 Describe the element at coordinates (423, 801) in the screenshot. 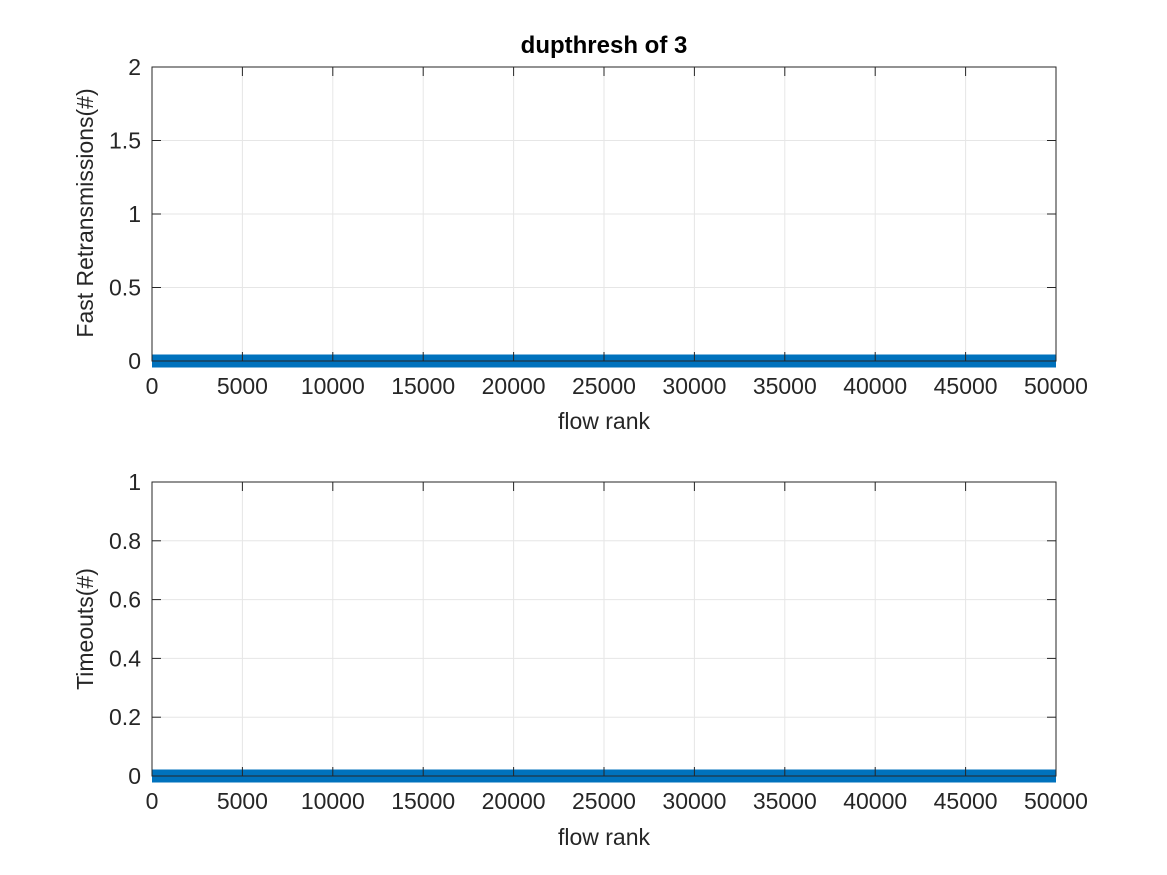

I see `bottom-x-tick-label: 15000` at that location.